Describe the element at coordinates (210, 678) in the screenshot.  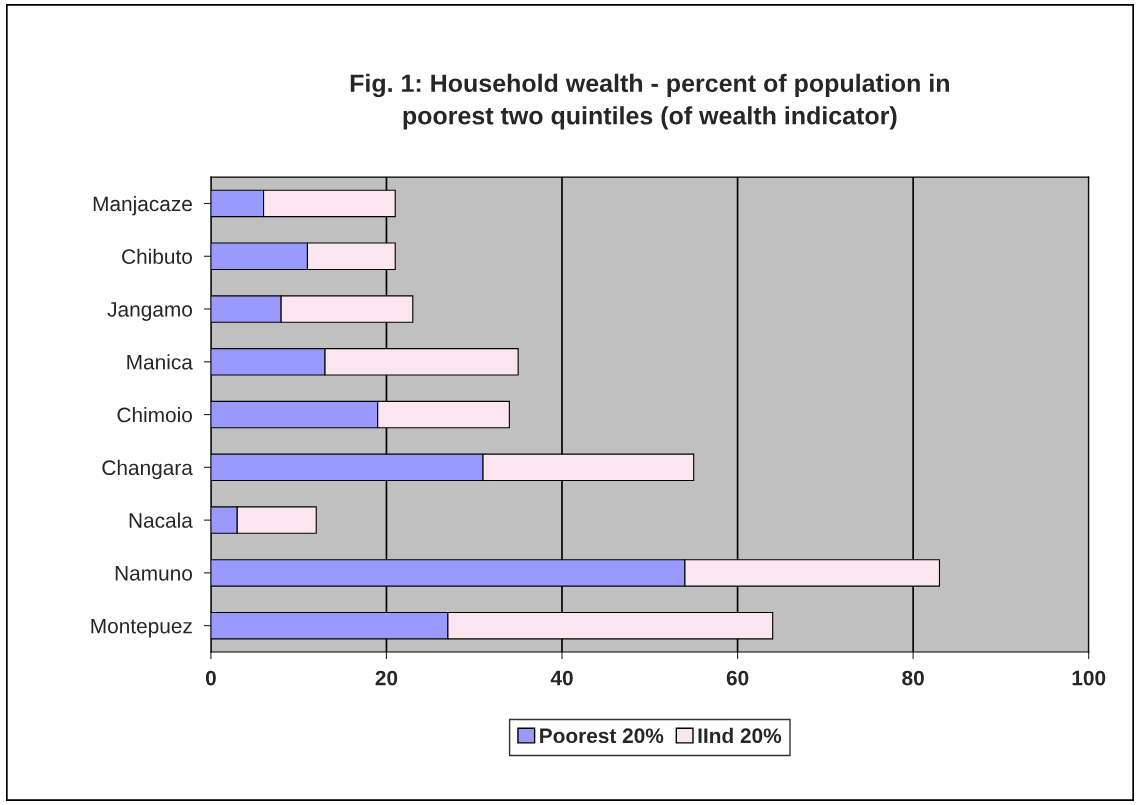
I see `x-tick-label: 0` at that location.